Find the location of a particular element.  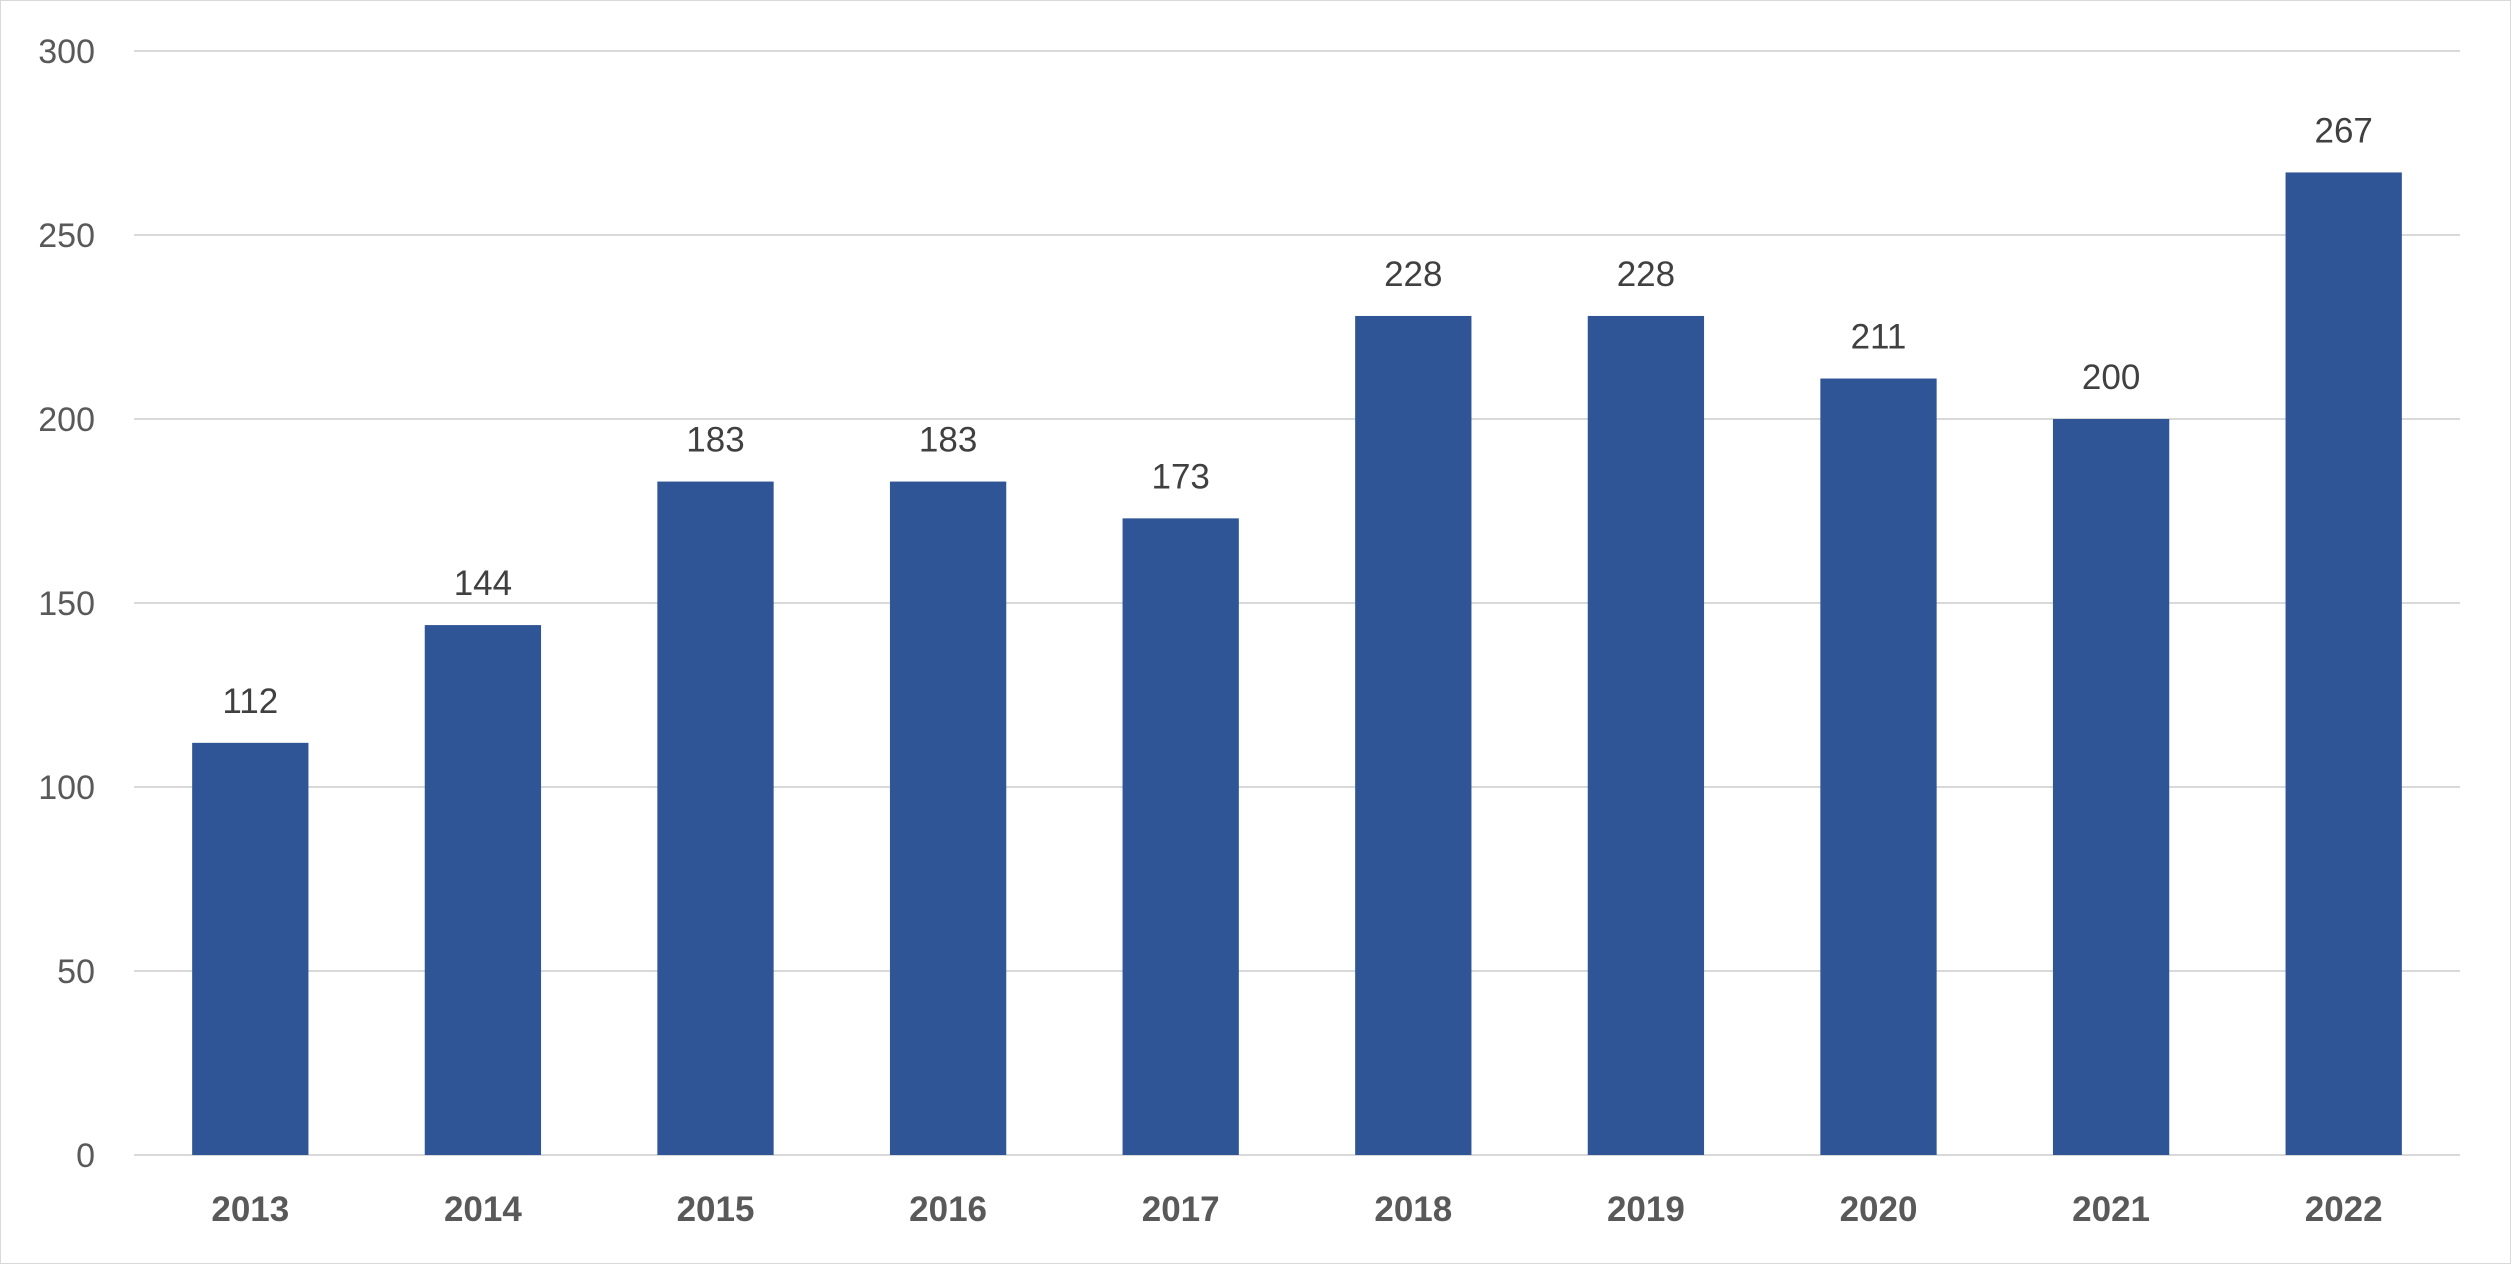

x-tick-label: 2015 is located at coordinates (716, 1209).